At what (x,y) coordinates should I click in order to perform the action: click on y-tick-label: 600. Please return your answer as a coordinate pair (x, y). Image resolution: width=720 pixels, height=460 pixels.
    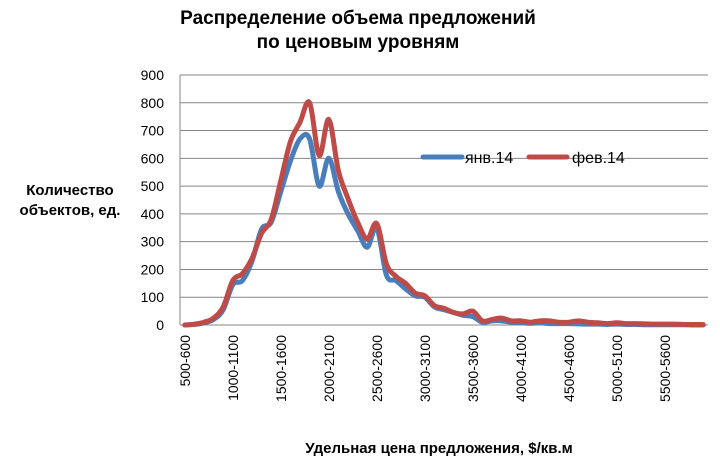
    Looking at the image, I should click on (153, 158).